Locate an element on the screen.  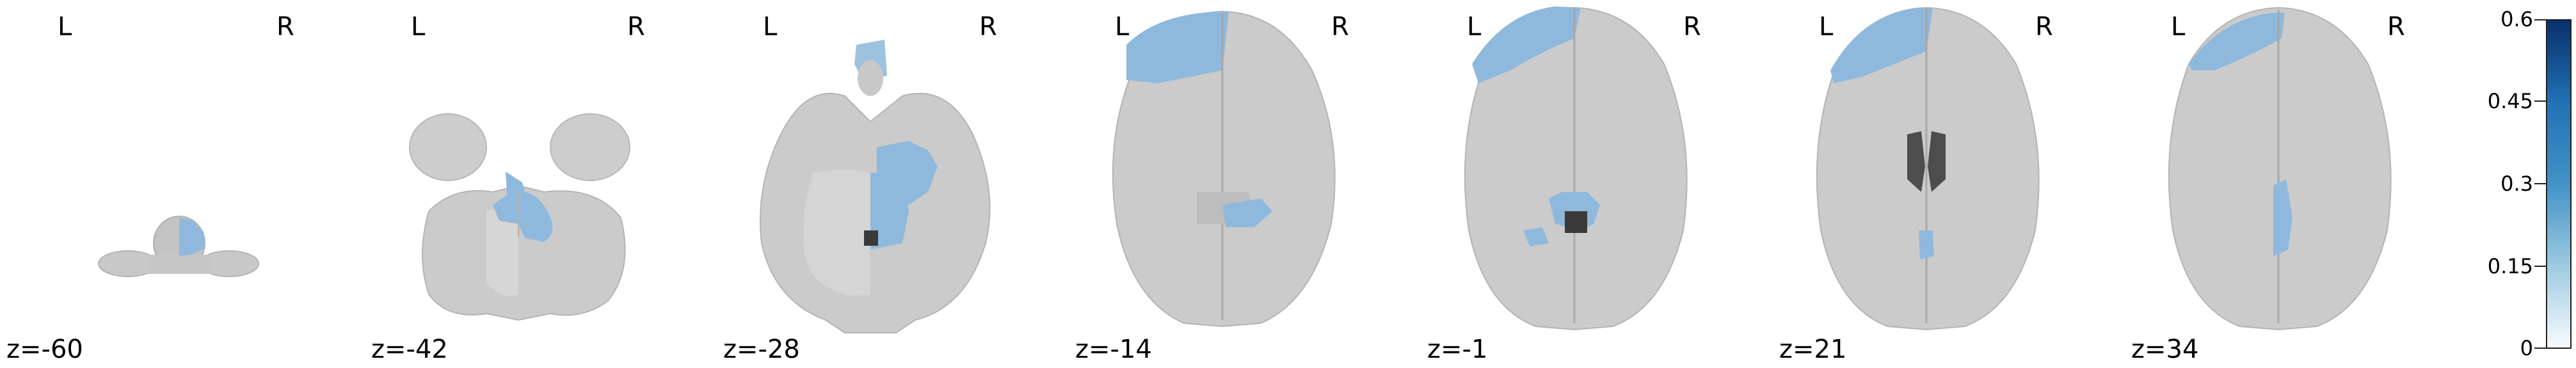
slice-label: z=-28 is located at coordinates (761, 349).